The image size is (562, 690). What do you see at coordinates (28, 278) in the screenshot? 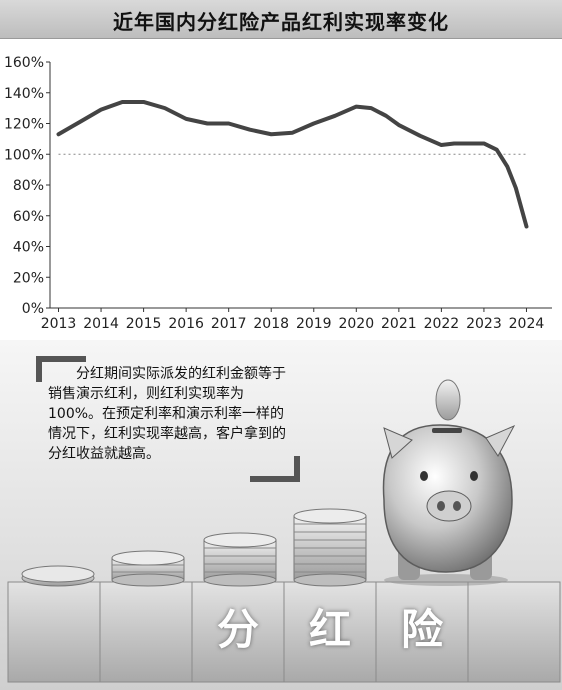
I see `y-tick-label: 20%` at bounding box center [28, 278].